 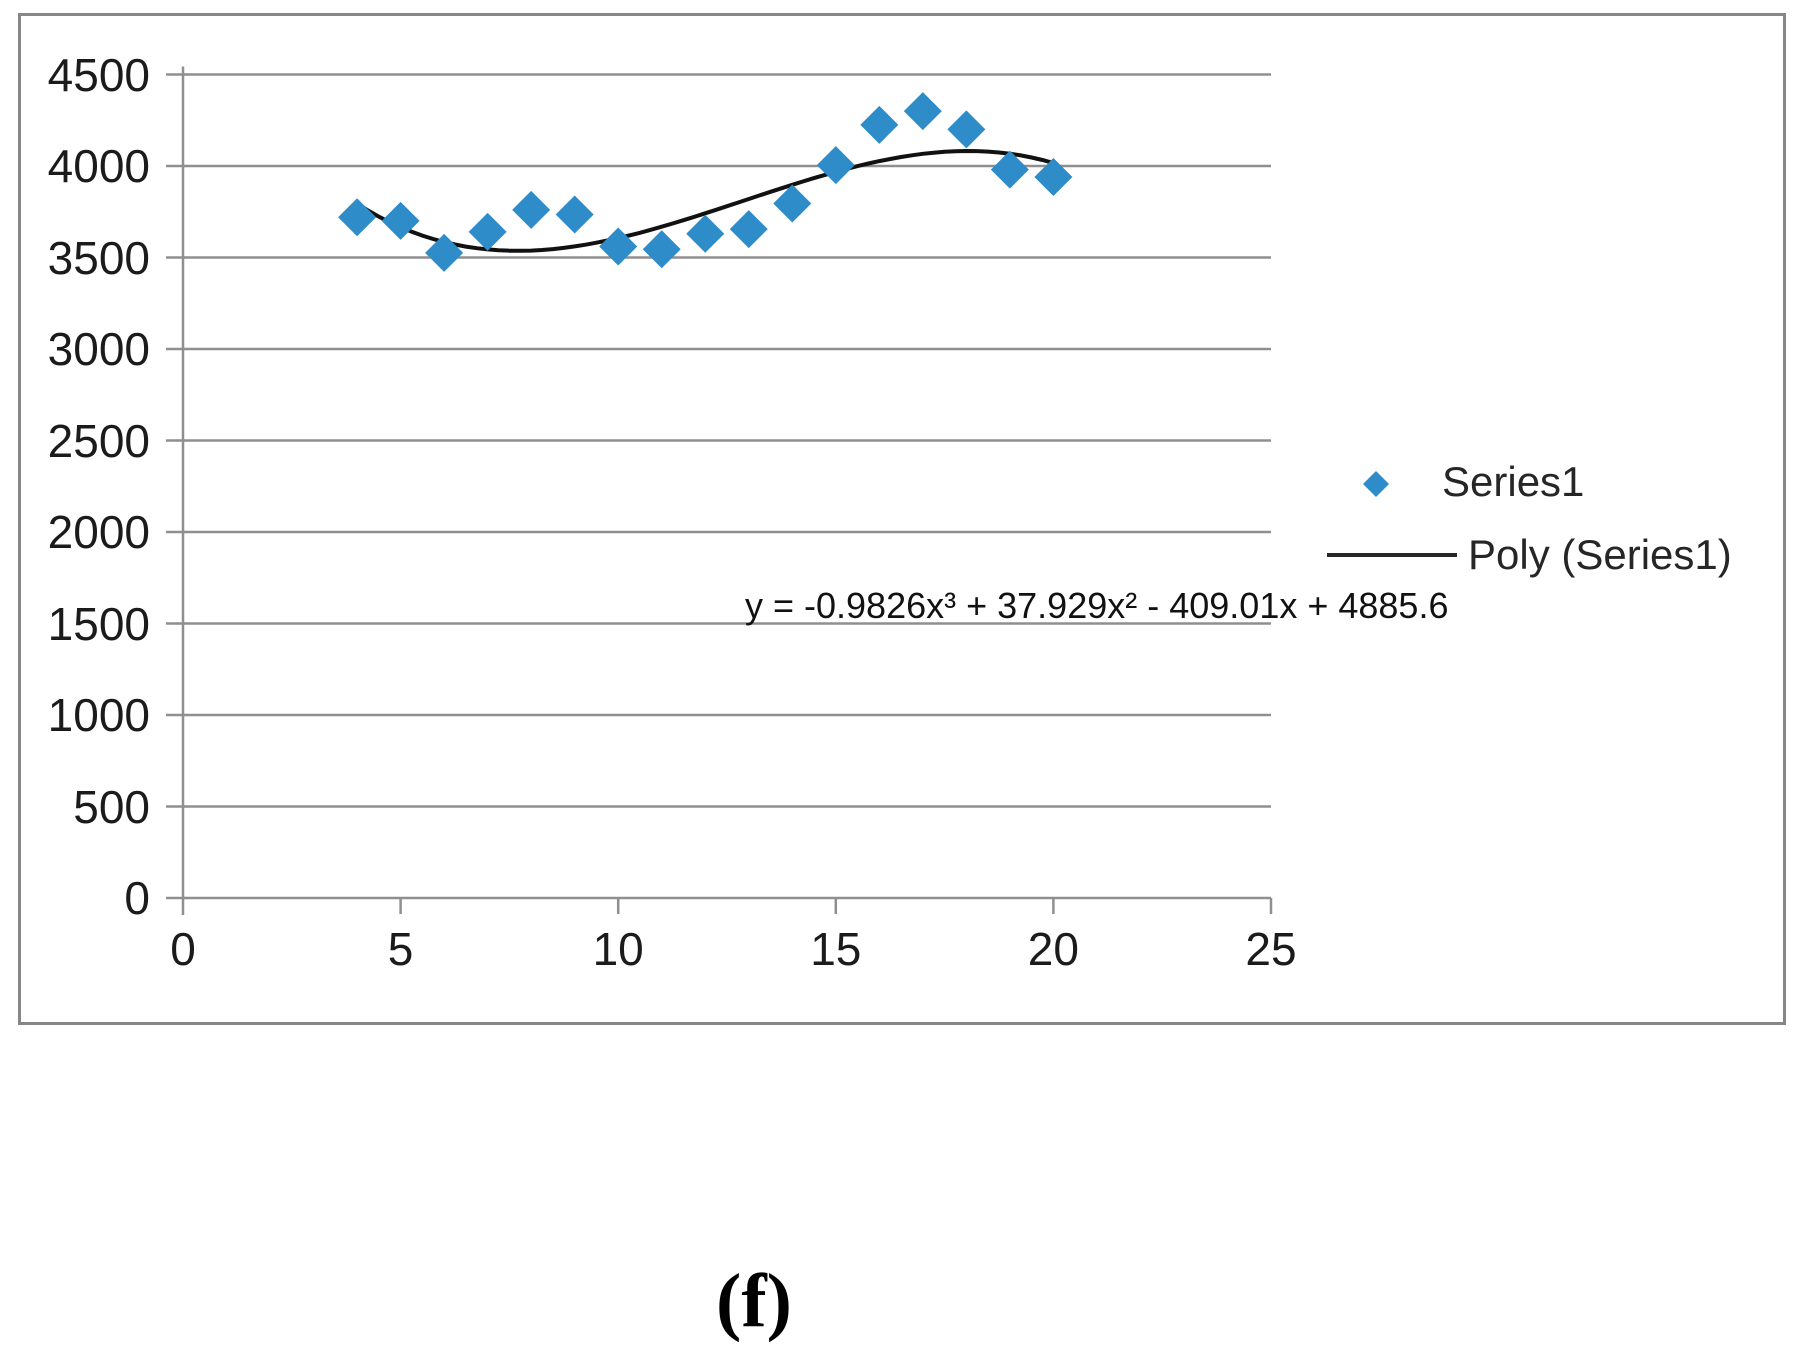 I want to click on y-axis-tick-label: 2000, so click(x=98, y=532).